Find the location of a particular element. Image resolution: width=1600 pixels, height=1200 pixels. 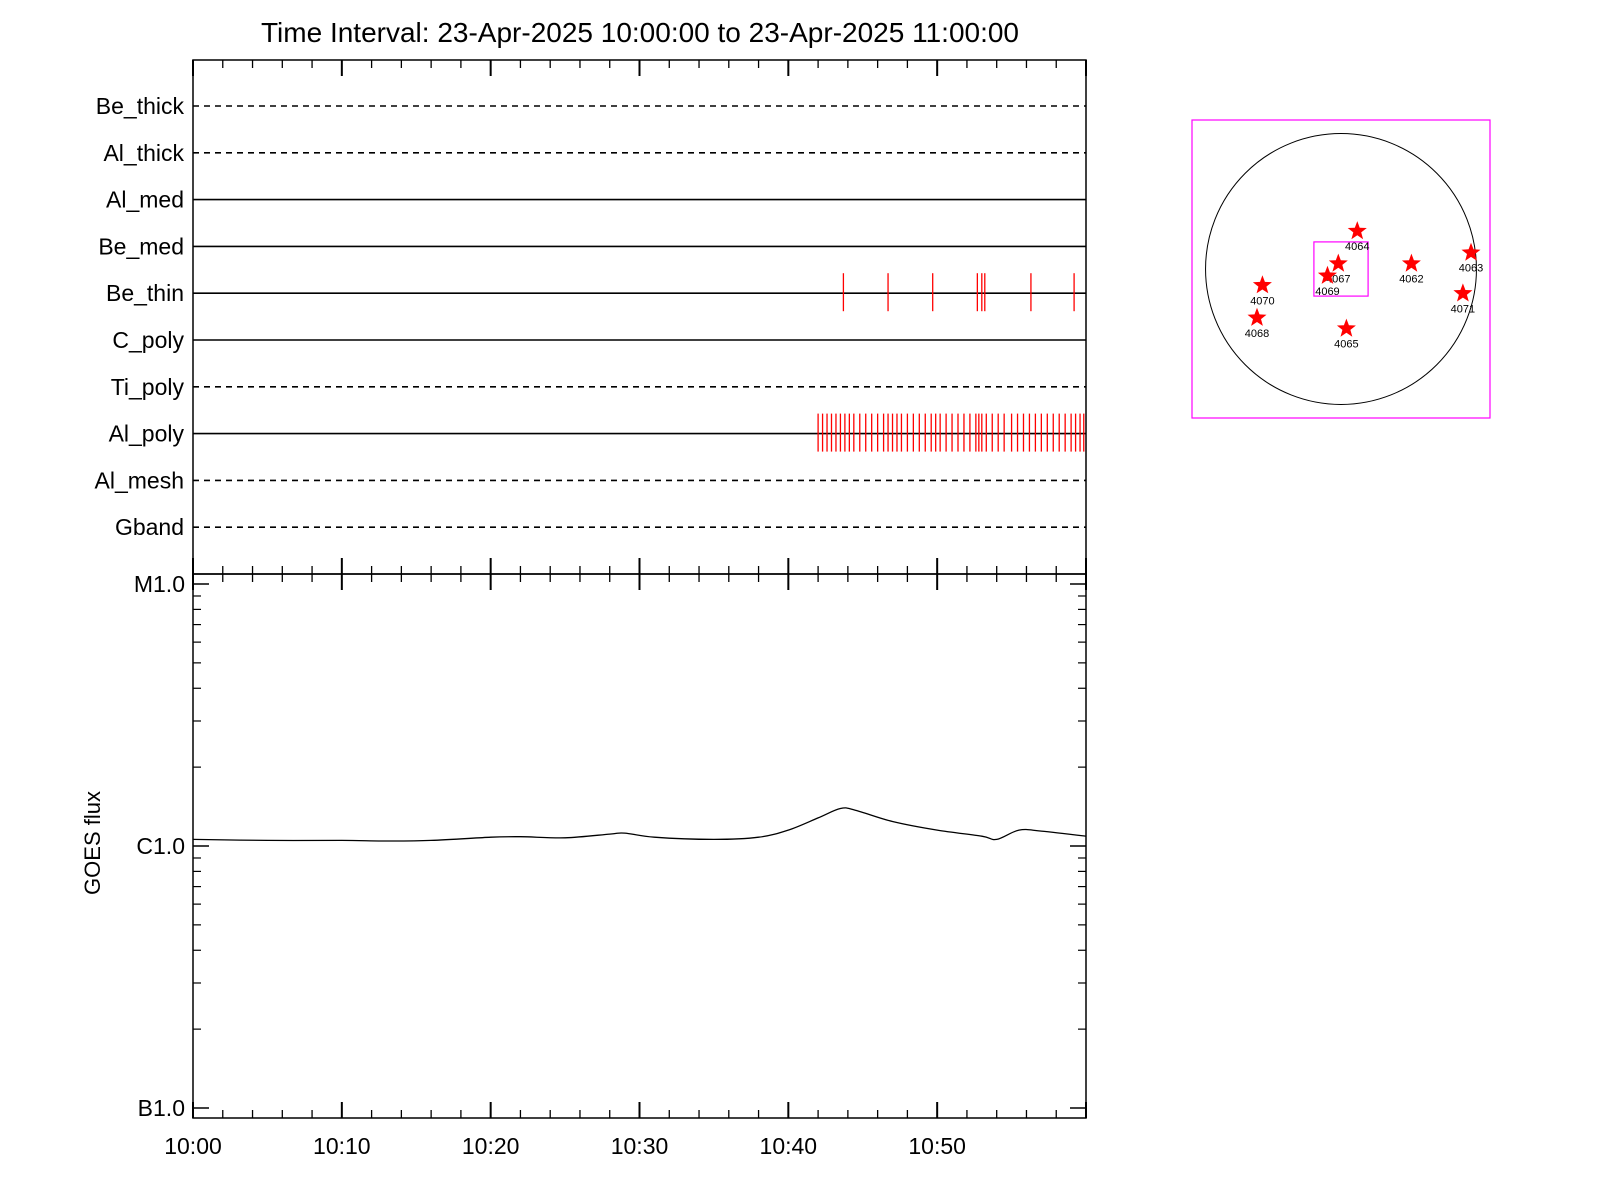

x-tick-labels: 10:00 10:10 10:20 10:30 10:40 10:50 is located at coordinates (565, 1146).